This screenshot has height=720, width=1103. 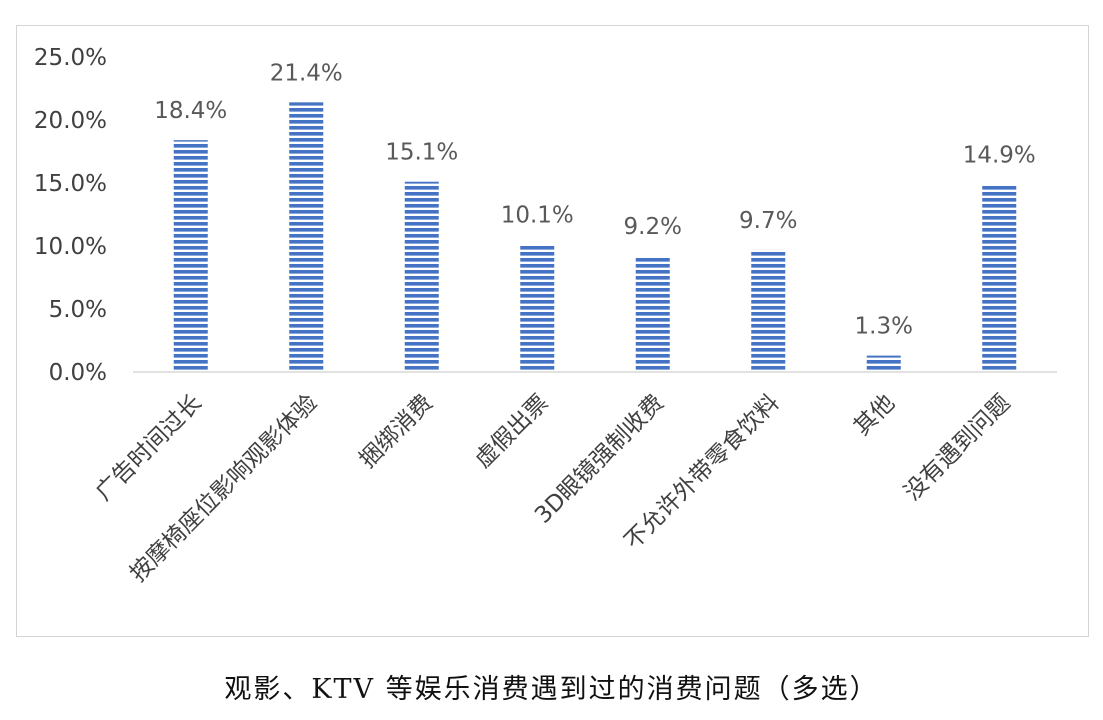 I want to click on data-label: 21.4%, so click(x=306, y=73).